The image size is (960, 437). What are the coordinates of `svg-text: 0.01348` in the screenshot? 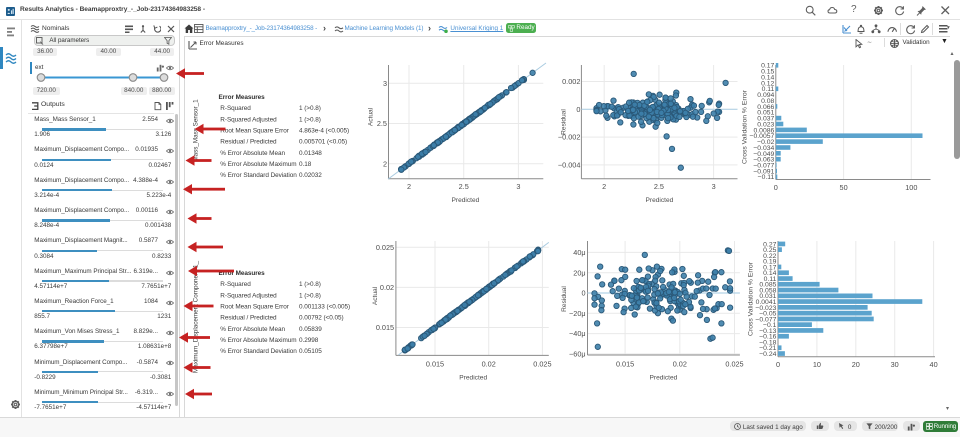 It's located at (310, 153).